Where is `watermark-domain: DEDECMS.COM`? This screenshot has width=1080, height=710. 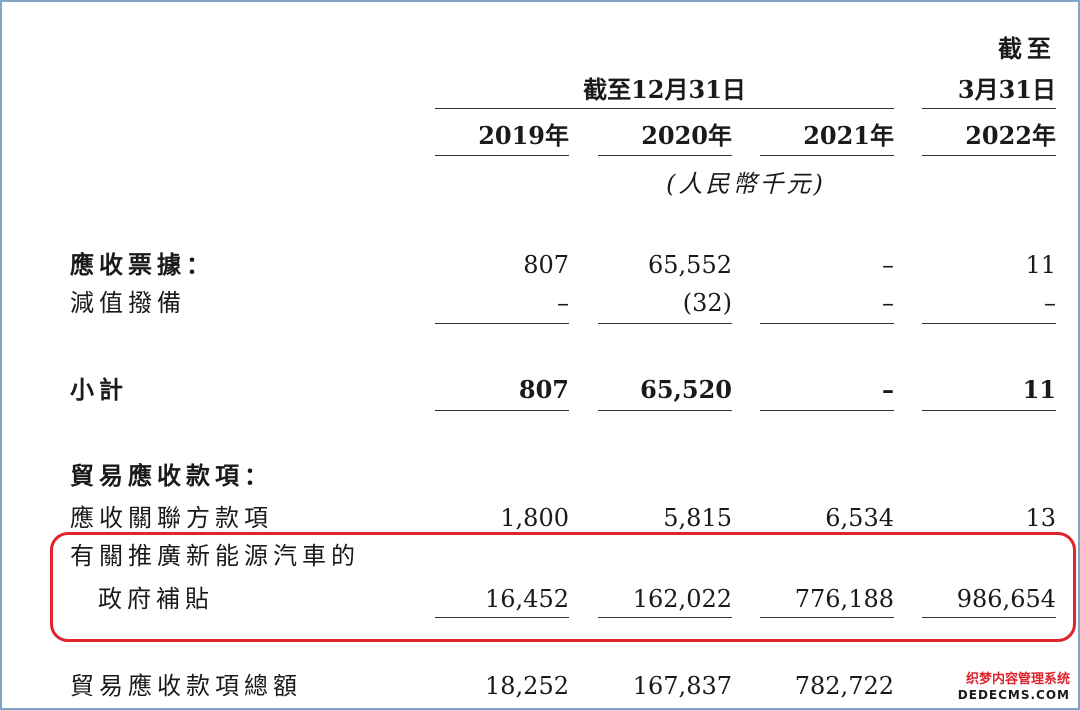
watermark-domain: DEDECMS.COM is located at coordinates (1013, 695).